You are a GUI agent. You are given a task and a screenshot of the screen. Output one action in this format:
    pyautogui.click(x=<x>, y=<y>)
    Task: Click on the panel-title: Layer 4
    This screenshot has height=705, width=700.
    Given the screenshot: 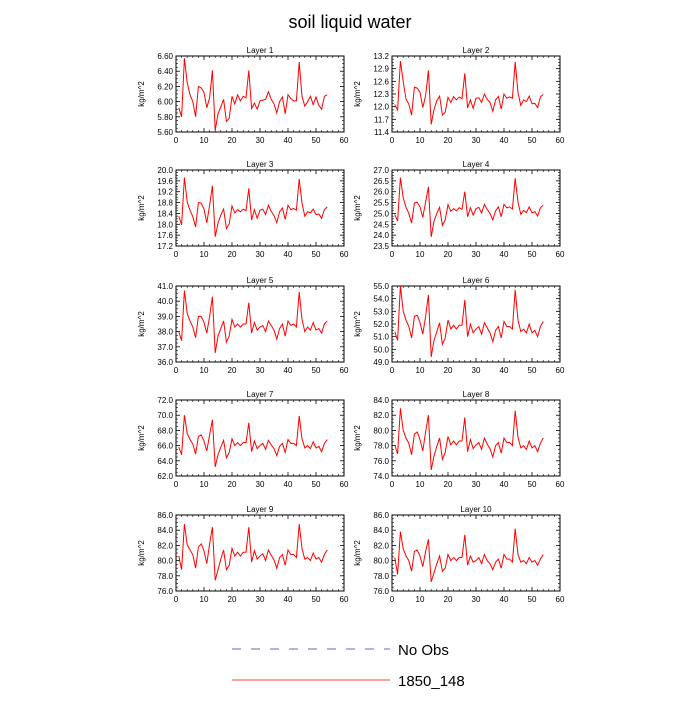 What is the action you would take?
    pyautogui.click(x=476, y=164)
    